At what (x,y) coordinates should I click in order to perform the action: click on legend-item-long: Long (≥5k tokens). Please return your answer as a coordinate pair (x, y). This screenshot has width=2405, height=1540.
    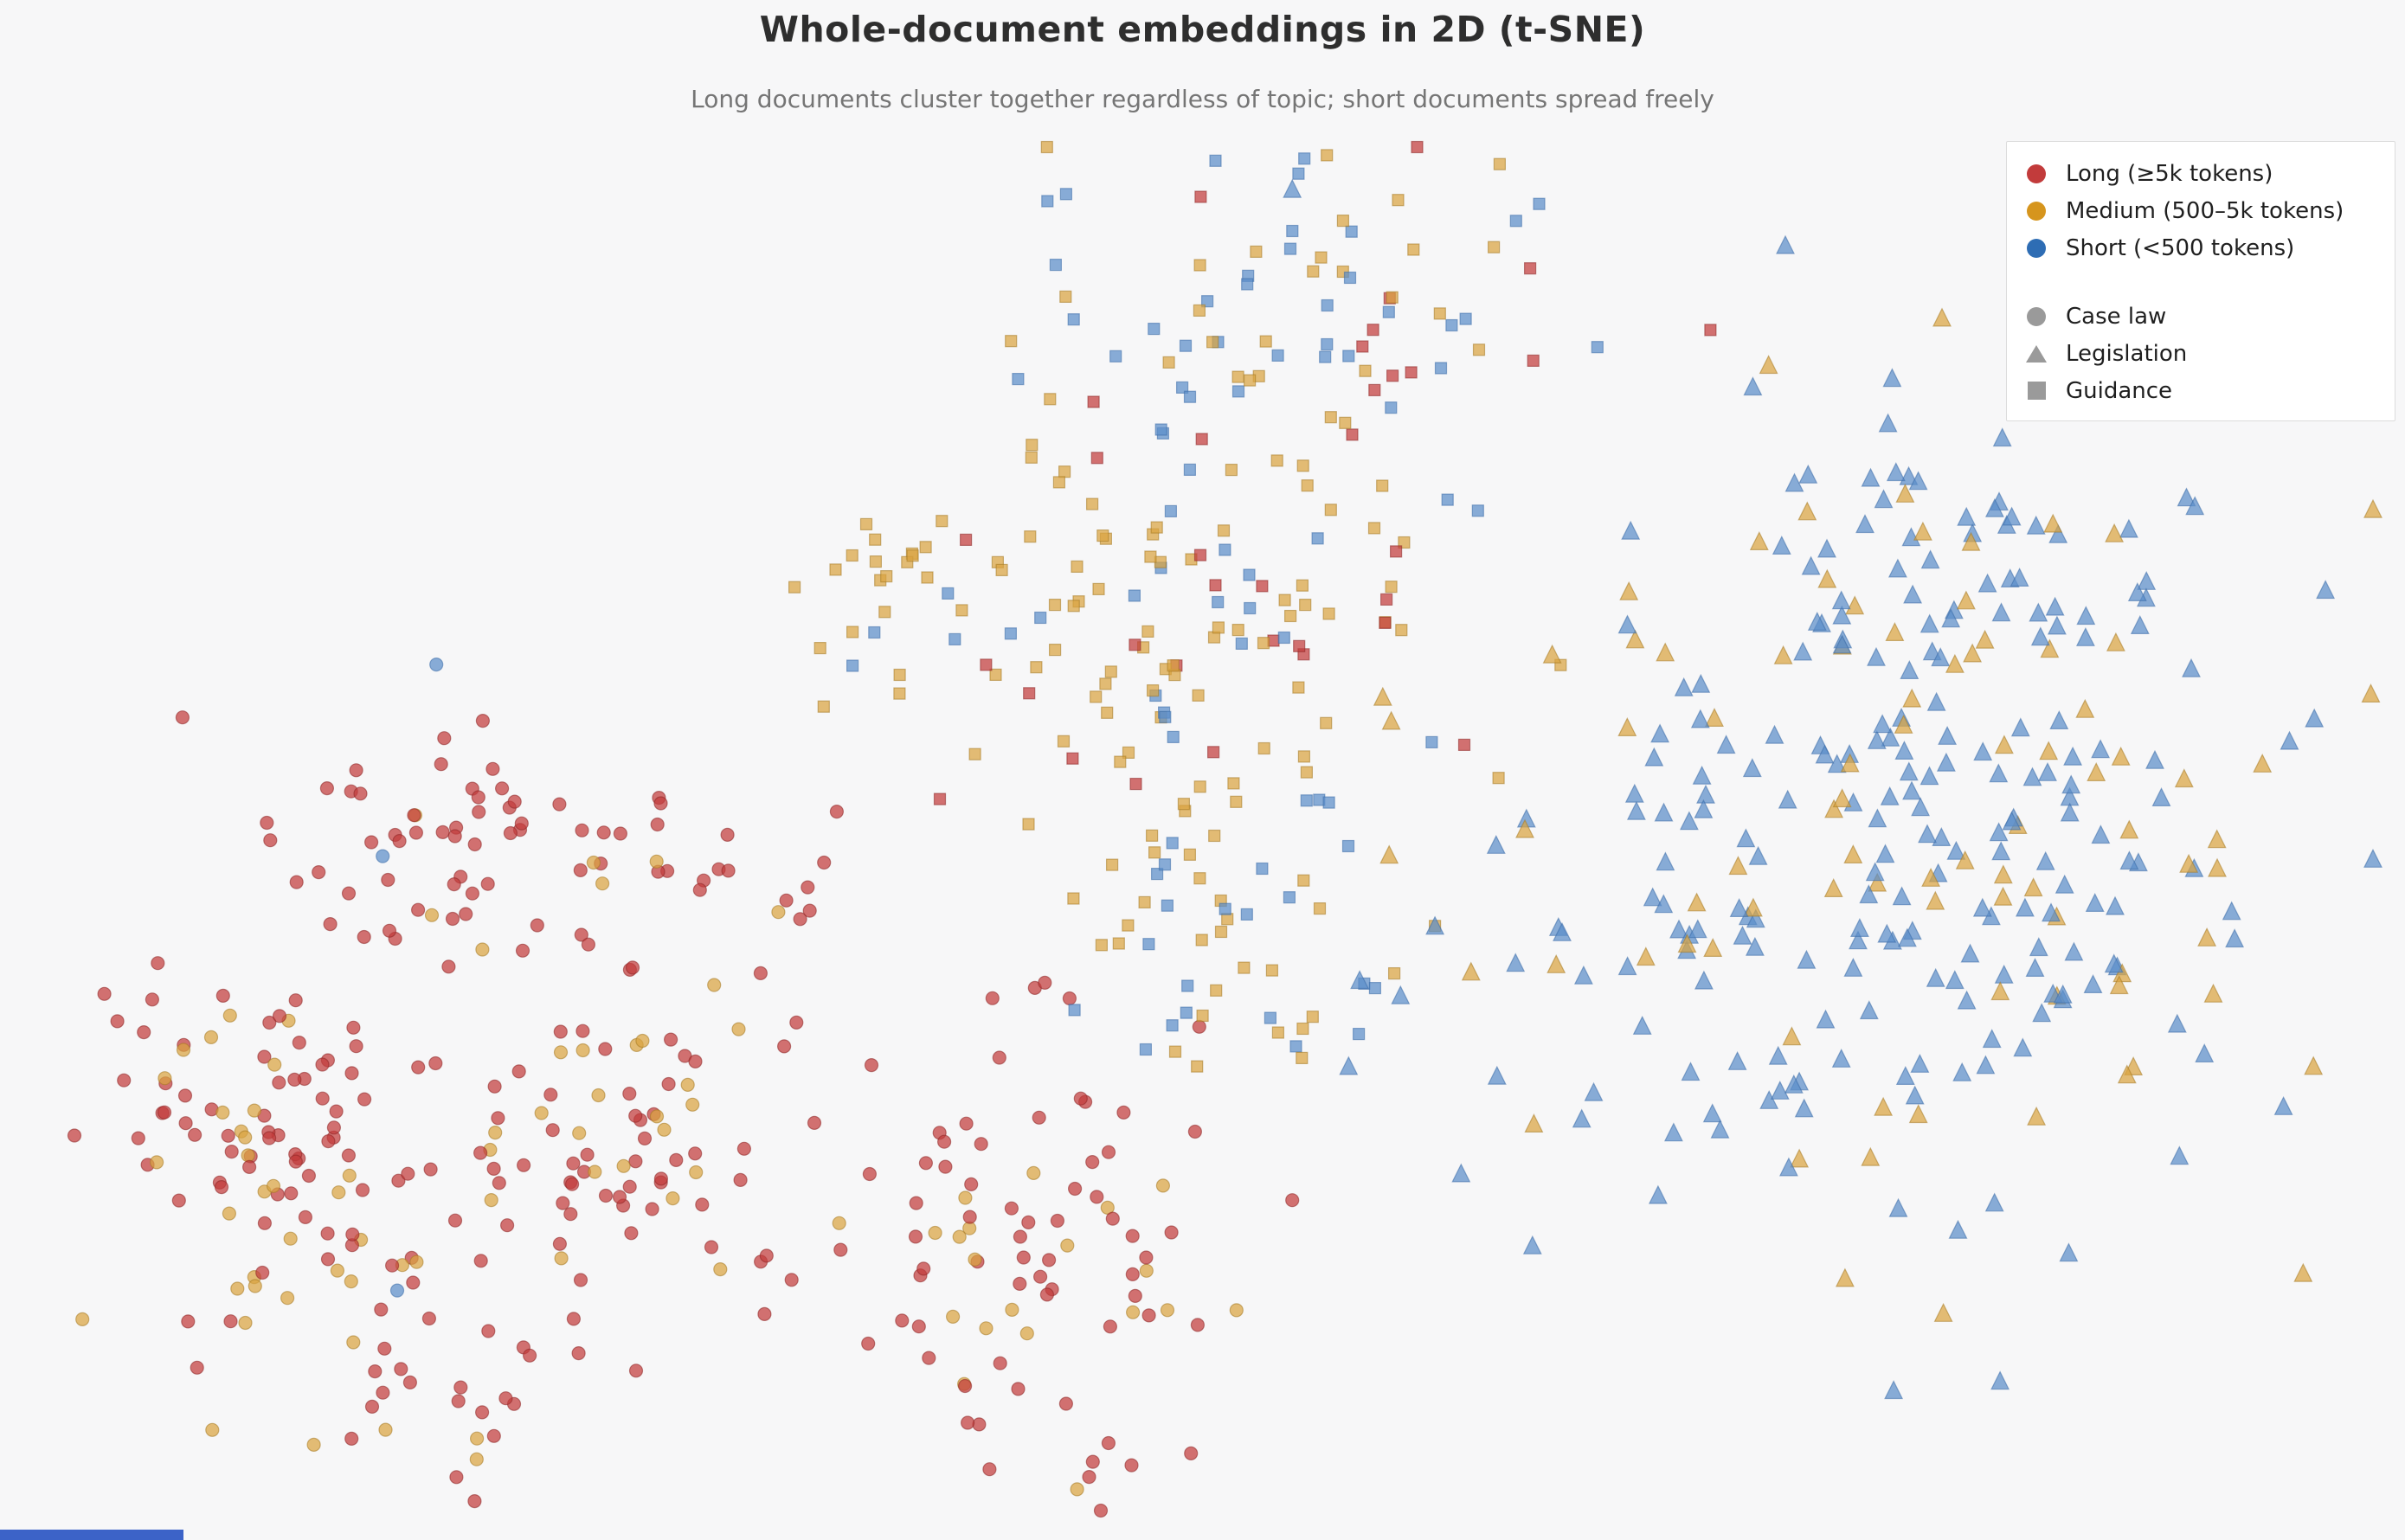
    Looking at the image, I should click on (2201, 173).